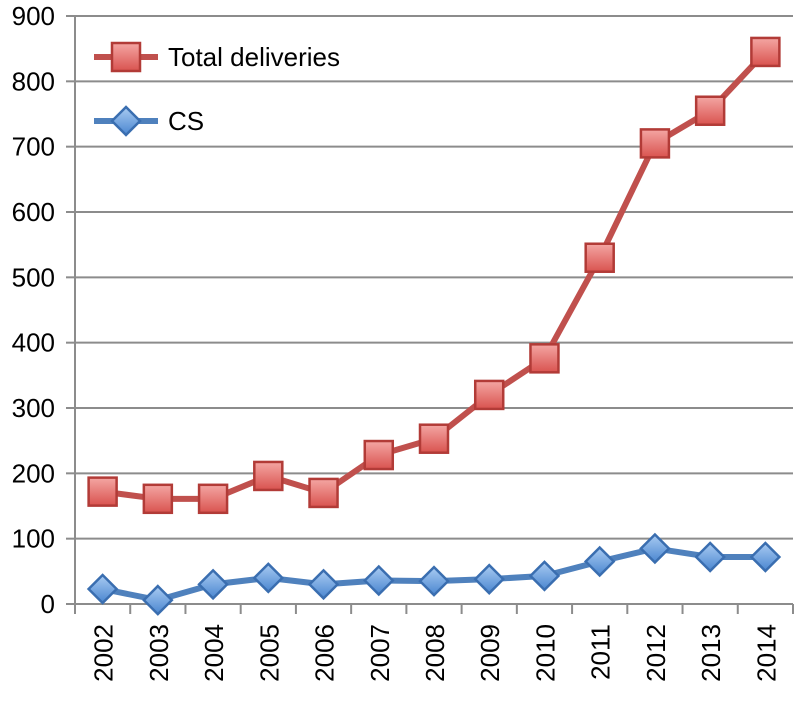  I want to click on y-tick-label: 600, so click(33, 212).